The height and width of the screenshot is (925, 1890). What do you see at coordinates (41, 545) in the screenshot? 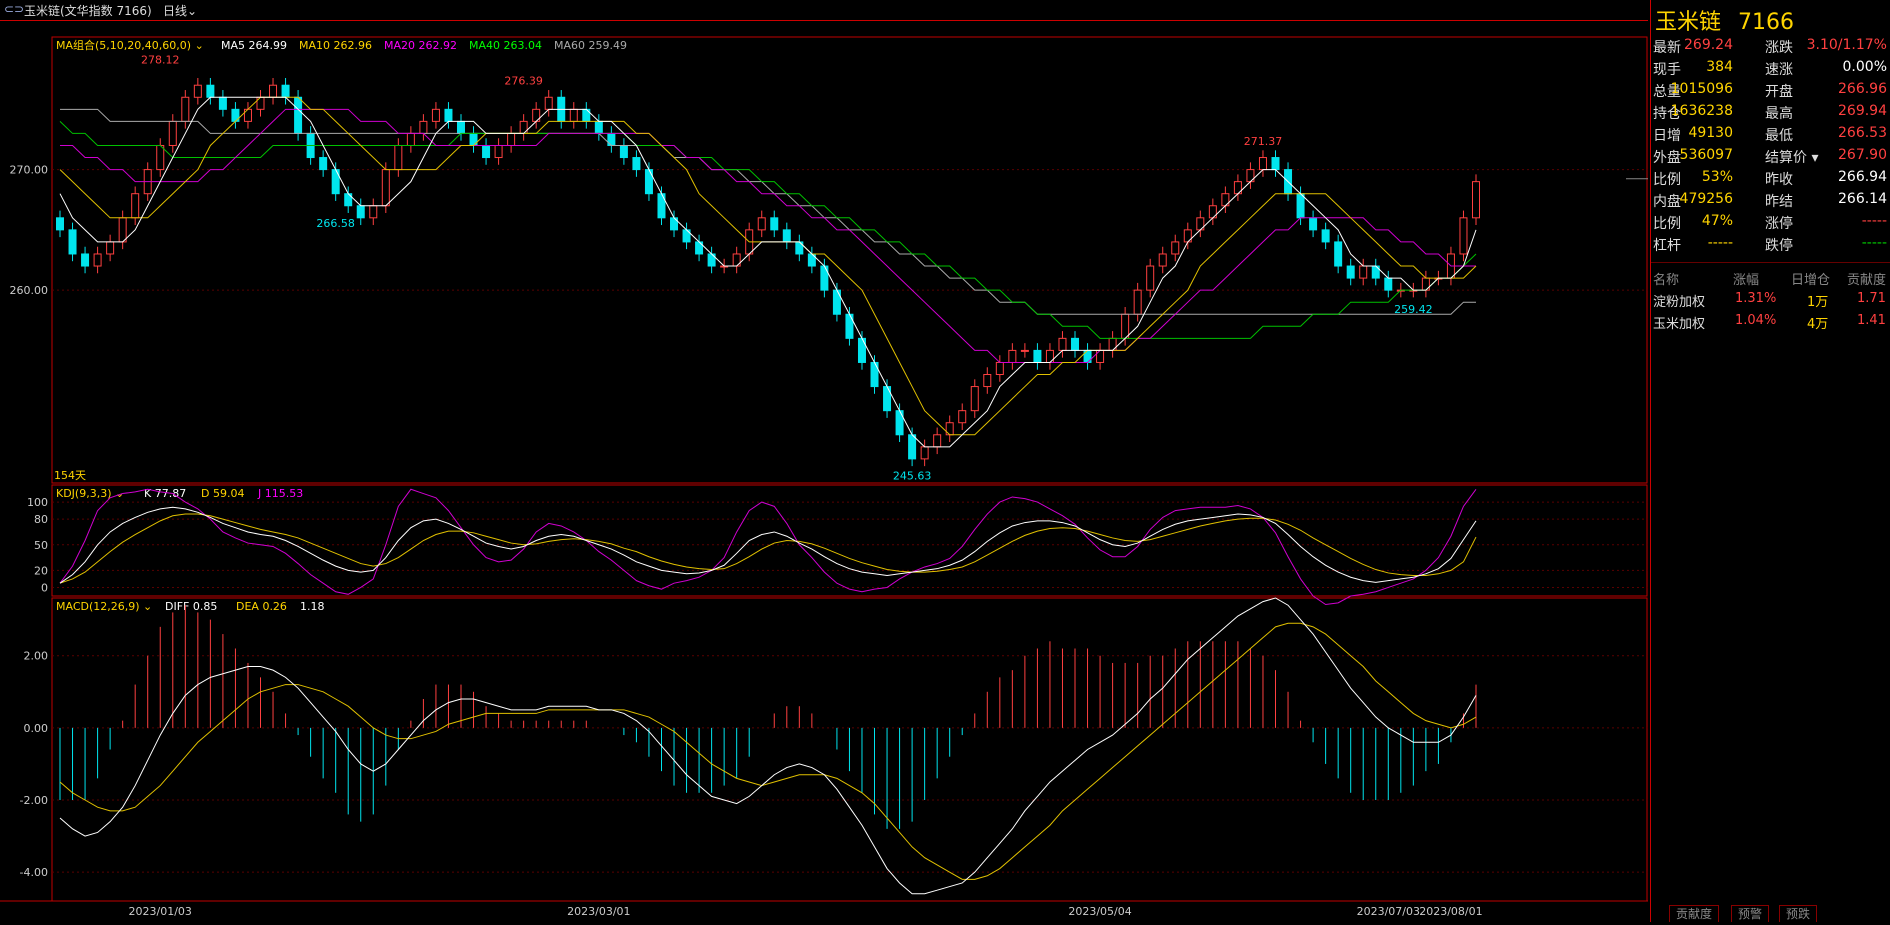
I see `kdj-tick-label: 50` at bounding box center [41, 545].